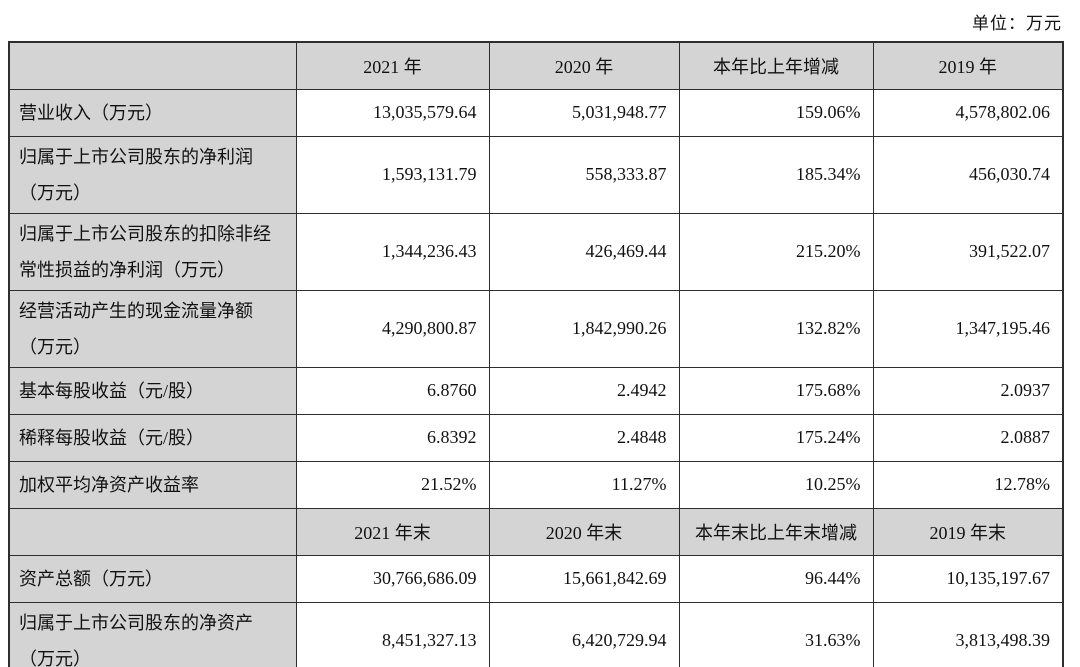 This screenshot has height=667, width=1080. I want to click on value-cell-2019: 3,813,498.39, so click(968, 634).